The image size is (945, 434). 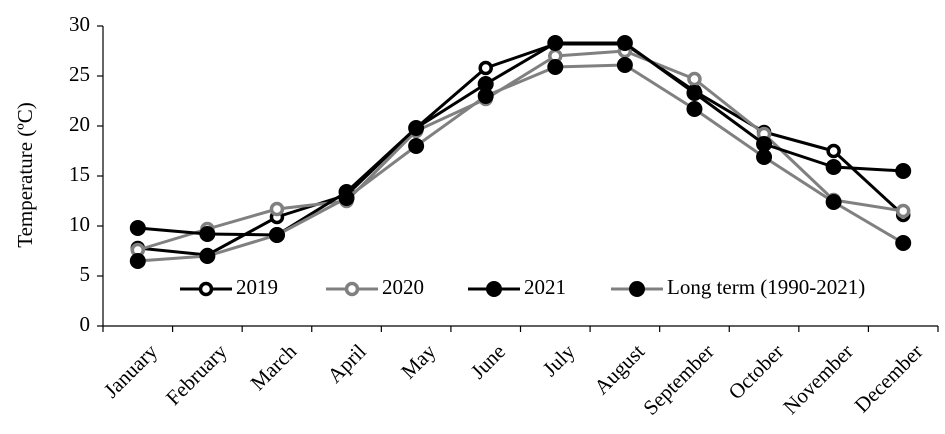 What do you see at coordinates (818, 379) in the screenshot?
I see `x-tick-label: November` at bounding box center [818, 379].